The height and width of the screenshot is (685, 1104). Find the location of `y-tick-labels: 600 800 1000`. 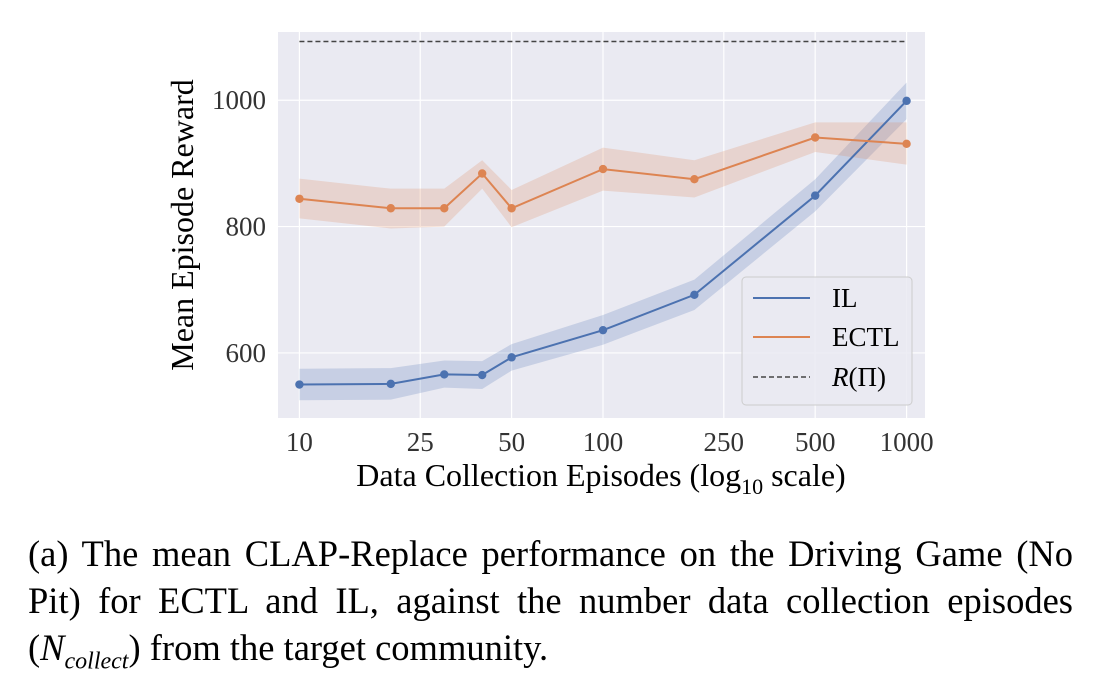

y-tick-labels: 600 800 1000 is located at coordinates (239, 226).